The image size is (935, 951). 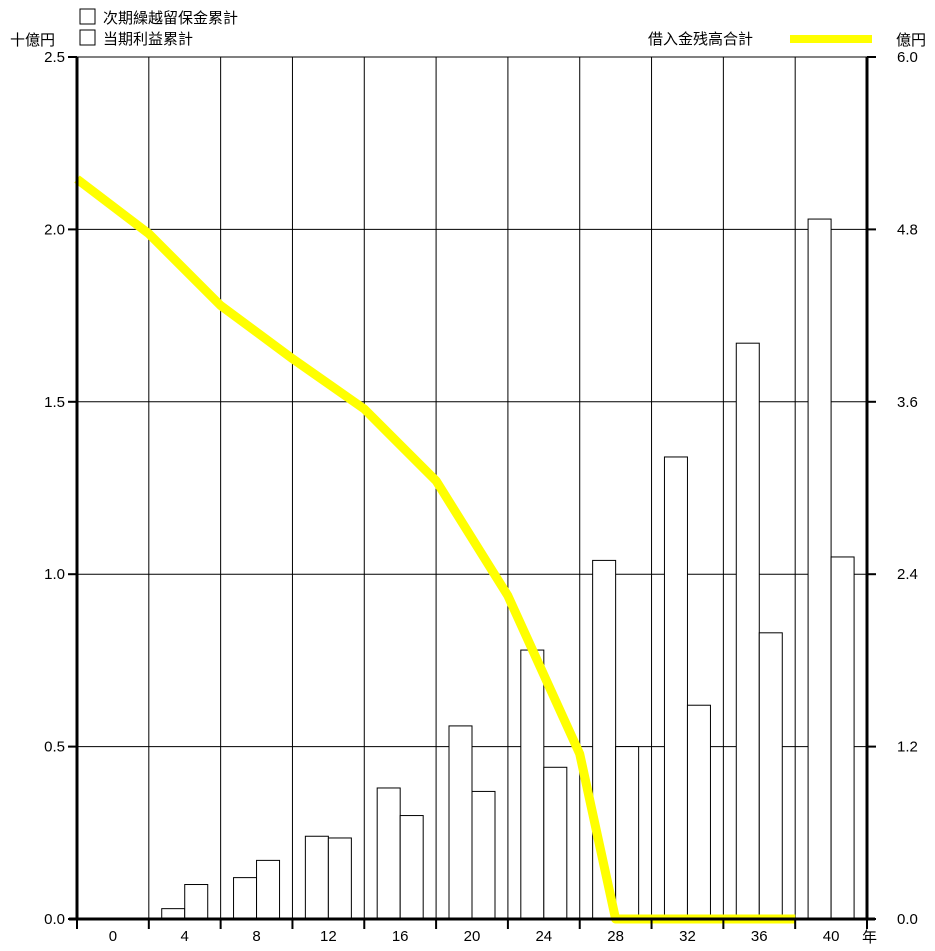 I want to click on right-tick-label: 0.0, so click(x=907, y=919).